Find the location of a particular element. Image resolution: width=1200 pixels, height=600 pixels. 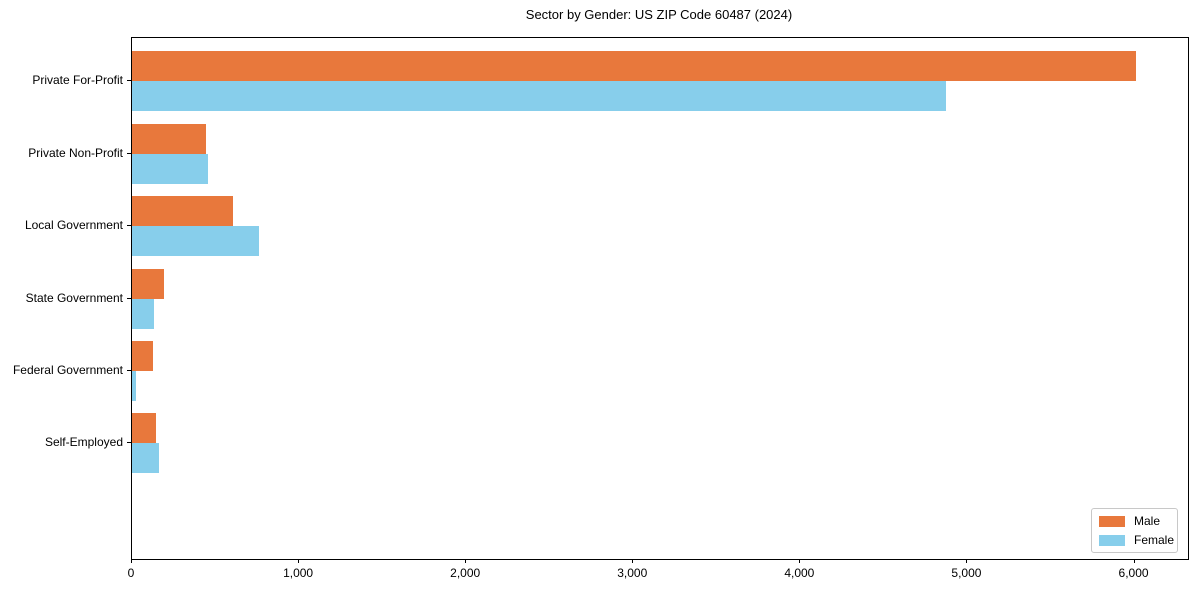

legend-swatch-male is located at coordinates (1112, 521).